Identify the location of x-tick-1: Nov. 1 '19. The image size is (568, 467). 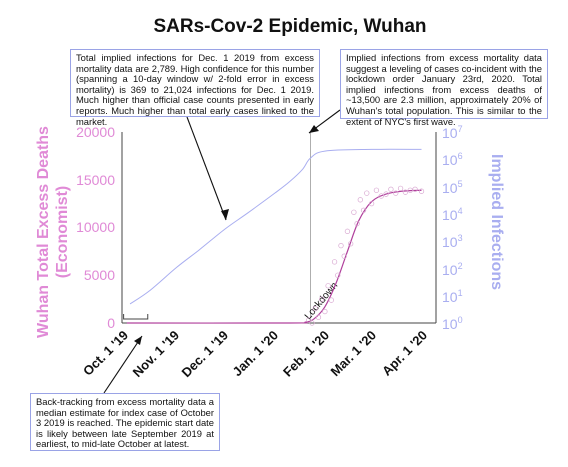
(156, 354).